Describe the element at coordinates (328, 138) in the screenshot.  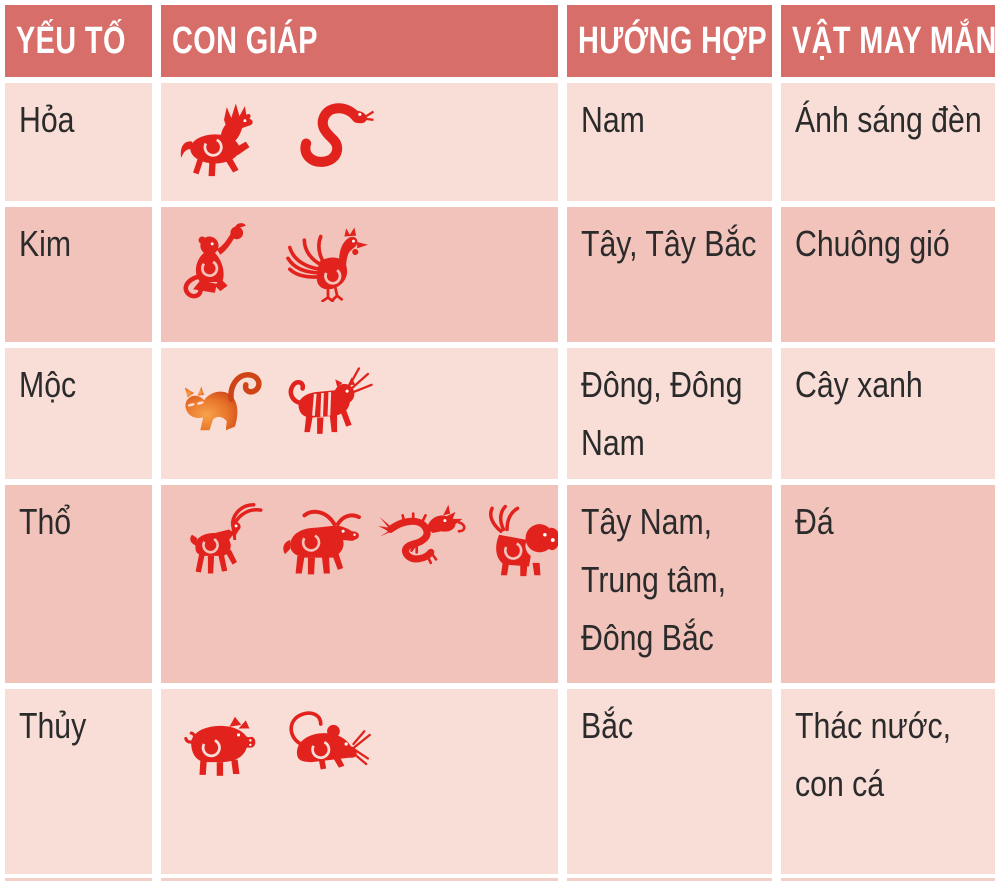
I see `snake-icon` at that location.